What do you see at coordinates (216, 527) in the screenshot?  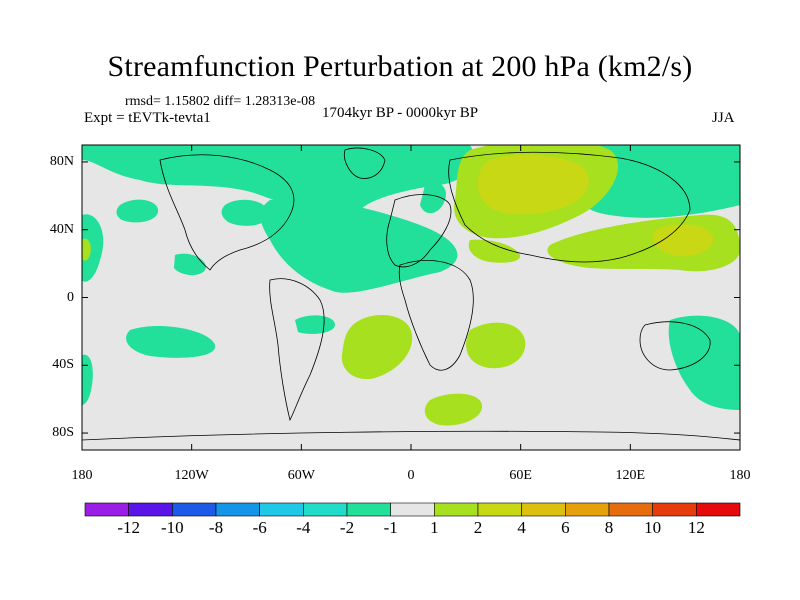 I see `colorbar-label: -8` at bounding box center [216, 527].